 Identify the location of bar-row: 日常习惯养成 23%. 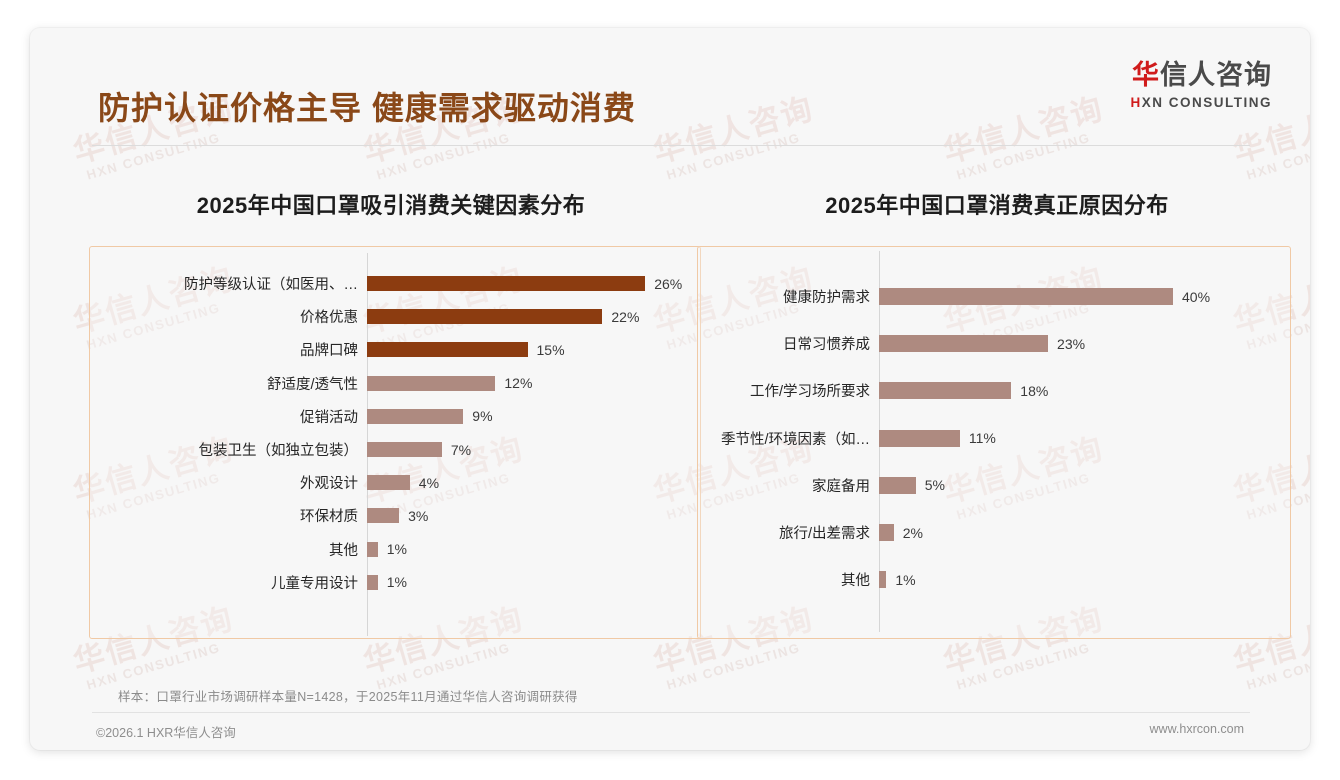
(994, 343).